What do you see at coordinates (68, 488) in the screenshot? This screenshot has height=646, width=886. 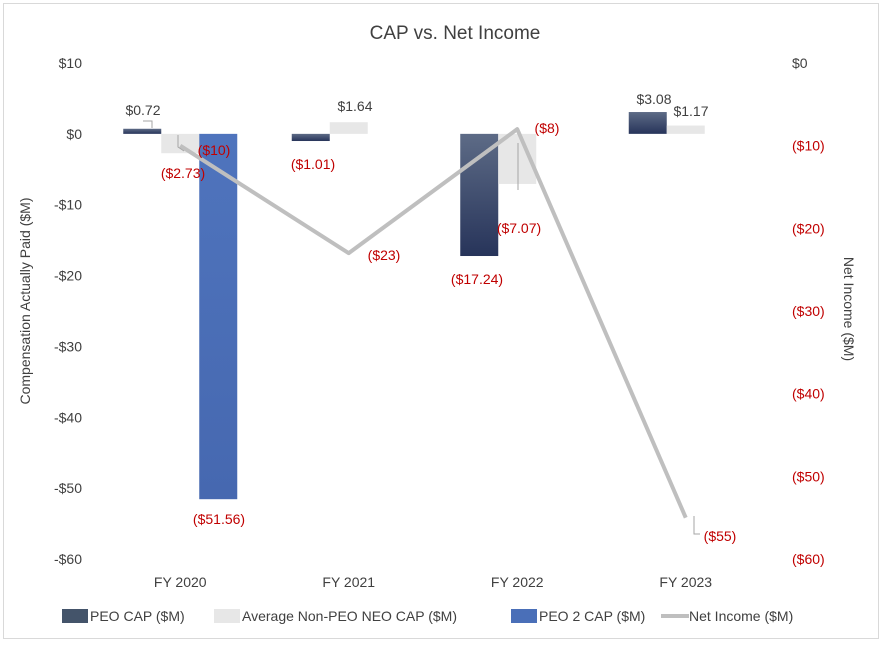 I see `y-tick-label: -$50` at bounding box center [68, 488].